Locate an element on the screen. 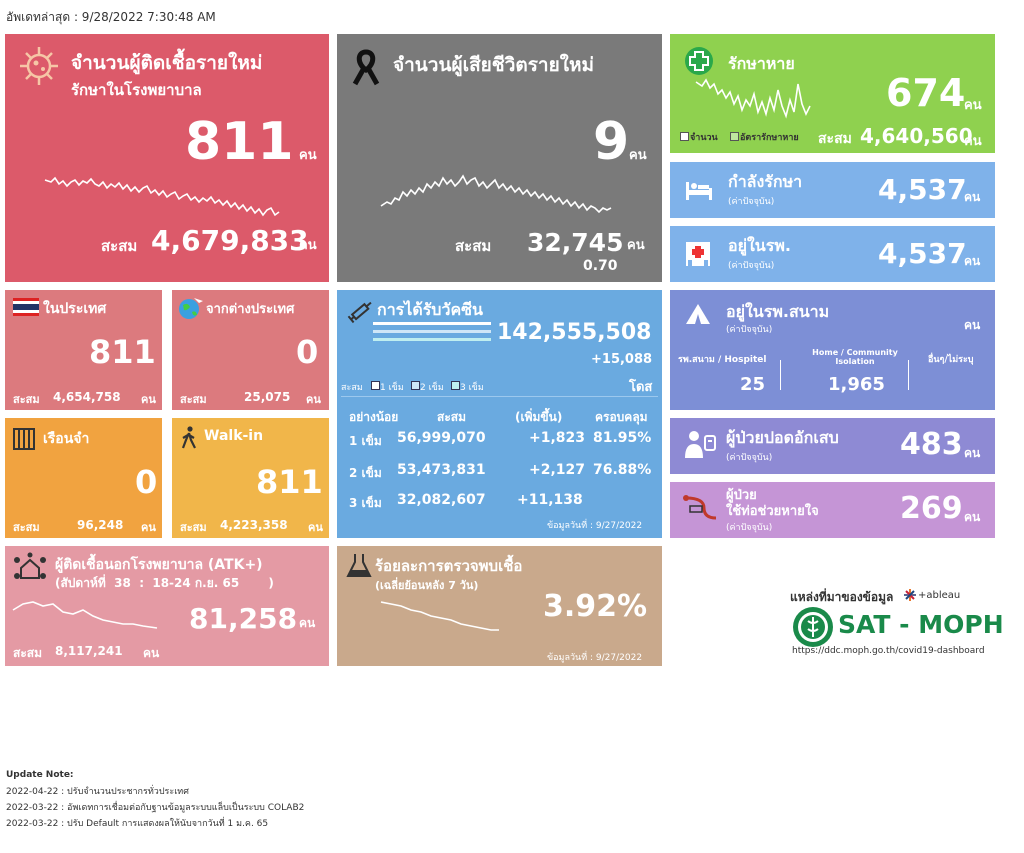 The height and width of the screenshot is (853, 1024). tent-icon is located at coordinates (698, 314).